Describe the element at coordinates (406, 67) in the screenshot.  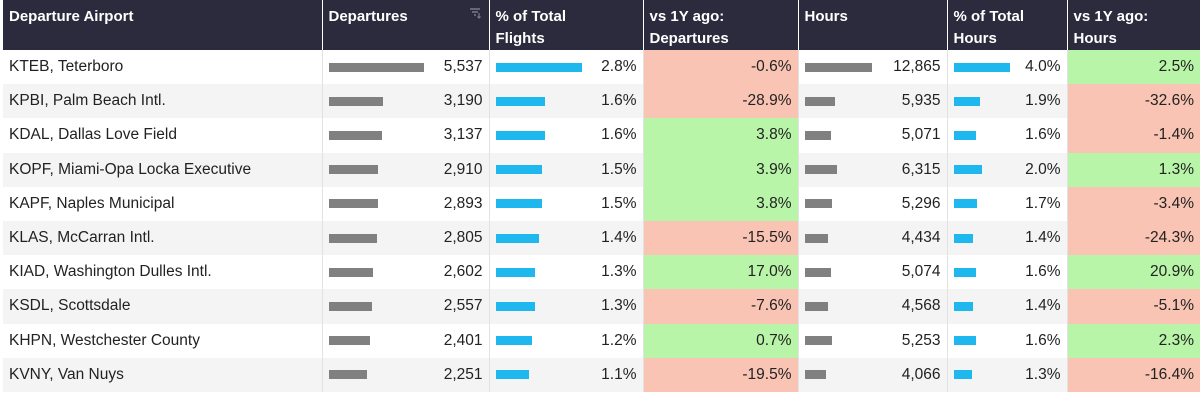
I see `departures-cell: 5,537` at that location.